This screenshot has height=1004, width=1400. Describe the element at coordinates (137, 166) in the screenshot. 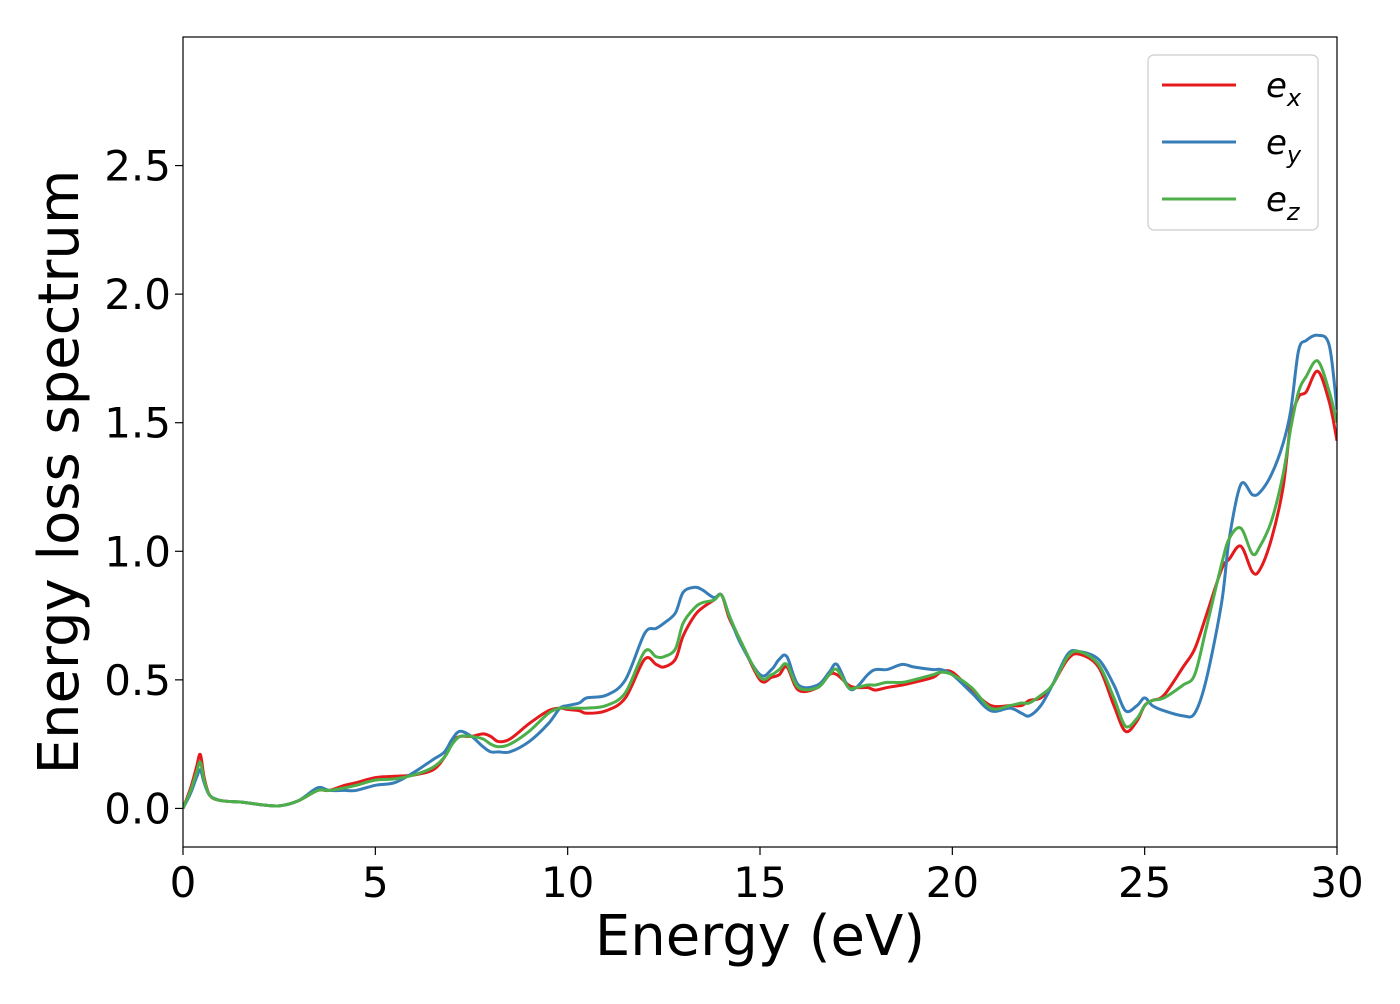

I see `y-tick-label: 2.5` at that location.